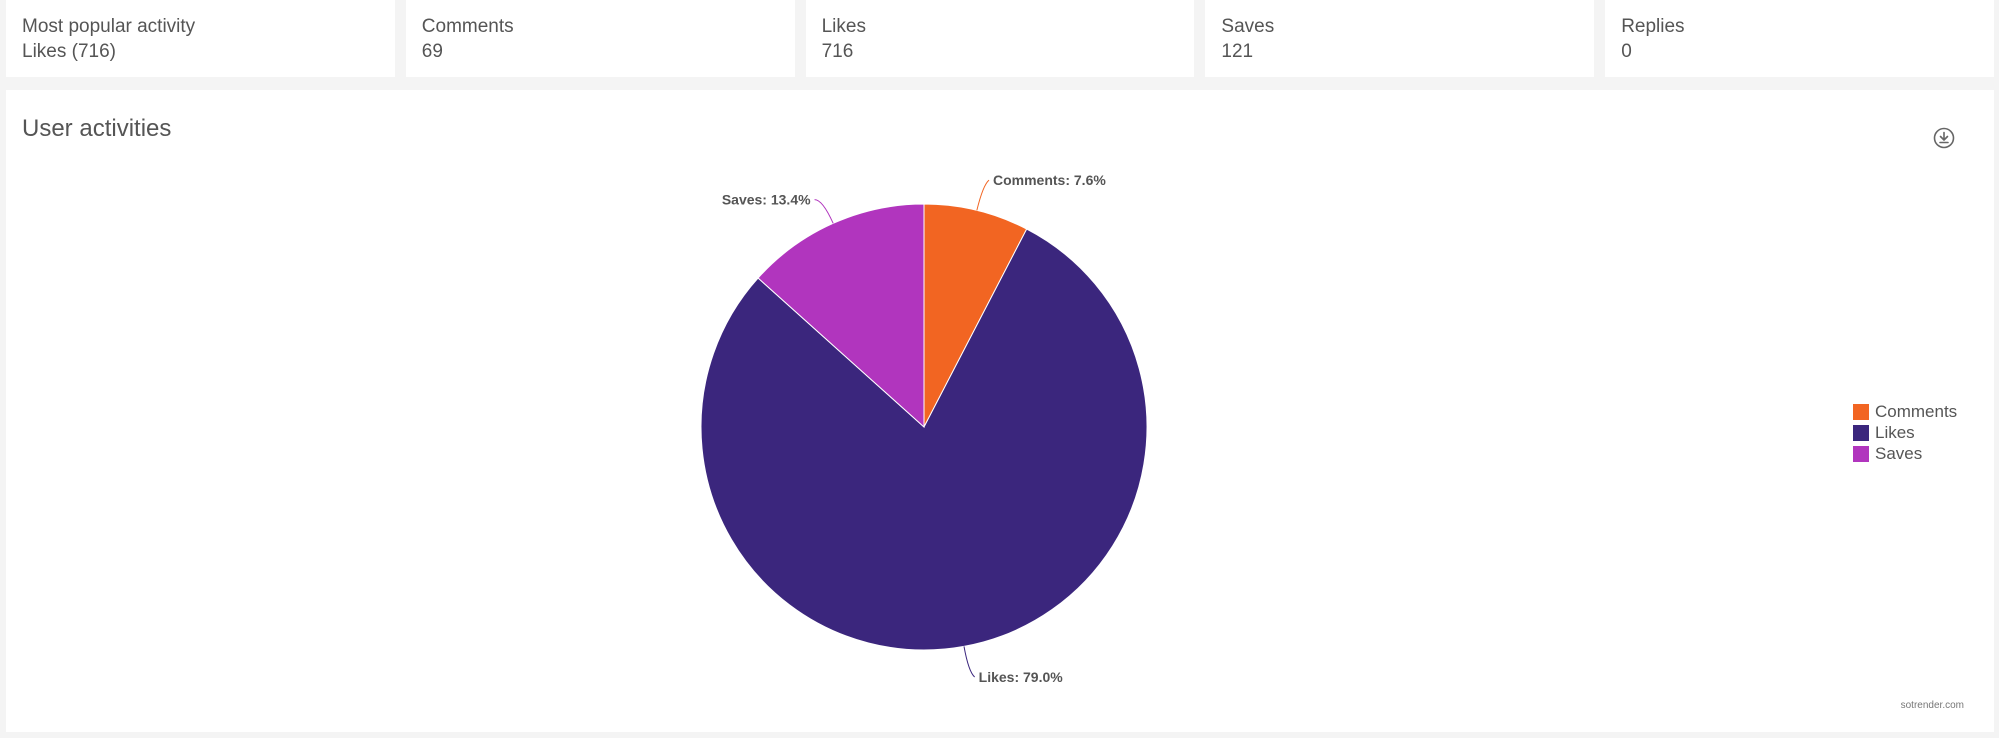 The image size is (1999, 738). What do you see at coordinates (432, 51) in the screenshot?
I see `stat-value: 69` at bounding box center [432, 51].